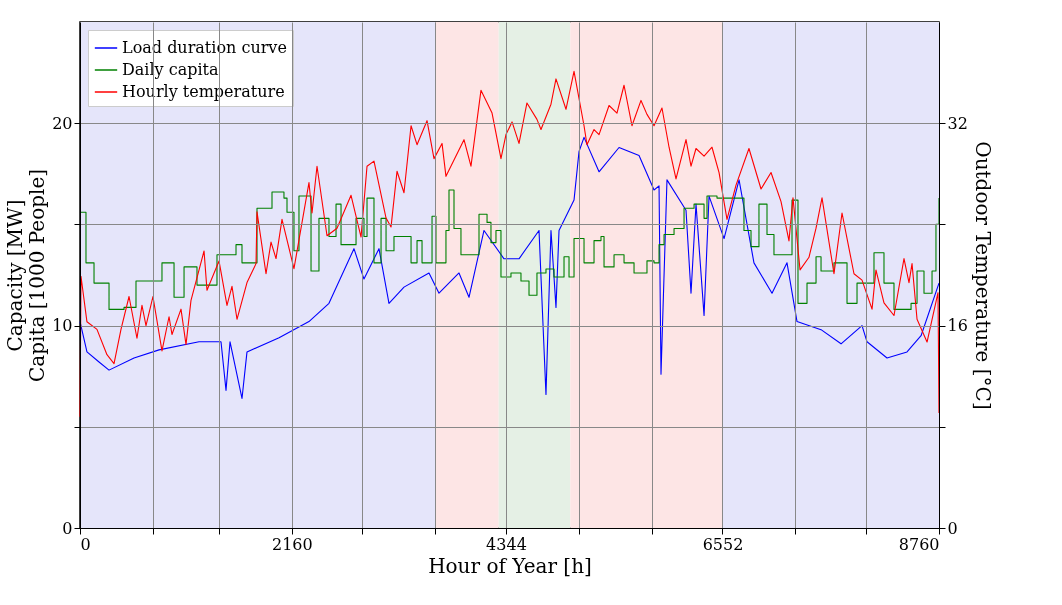 The height and width of the screenshot is (605, 1062). Describe the element at coordinates (171, 69) in the screenshot. I see `legend-label: Daily capita` at that location.